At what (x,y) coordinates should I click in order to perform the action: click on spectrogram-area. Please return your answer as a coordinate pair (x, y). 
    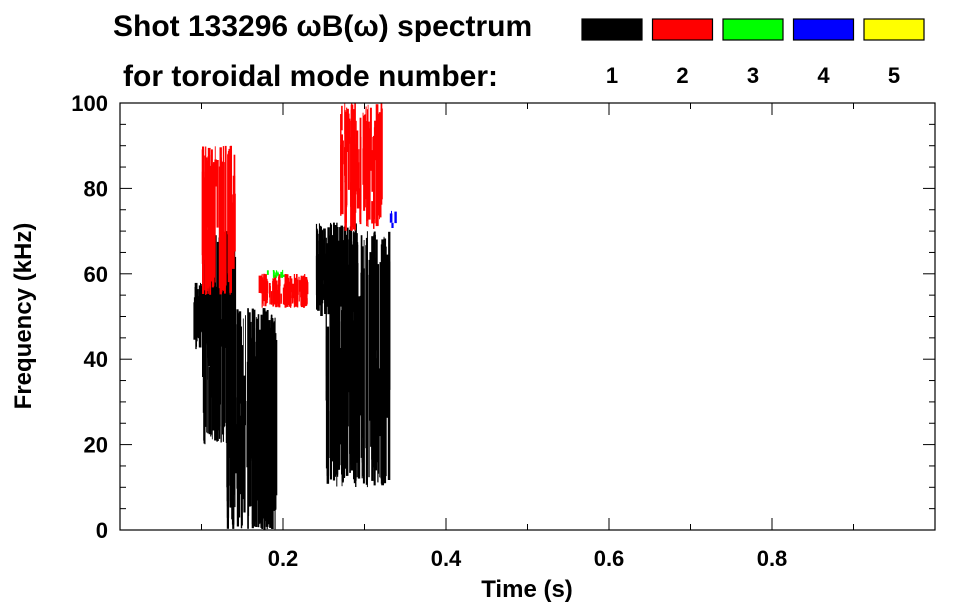
    Looking at the image, I should click on (295, 316).